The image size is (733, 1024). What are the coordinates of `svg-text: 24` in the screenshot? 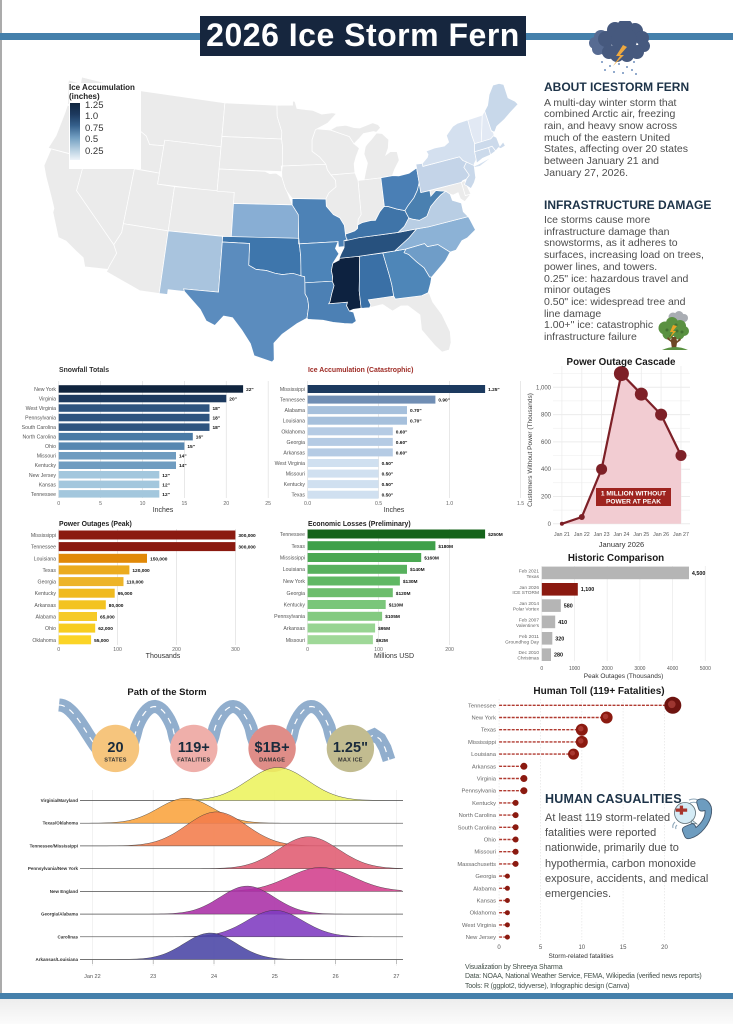 It's located at (214, 977).